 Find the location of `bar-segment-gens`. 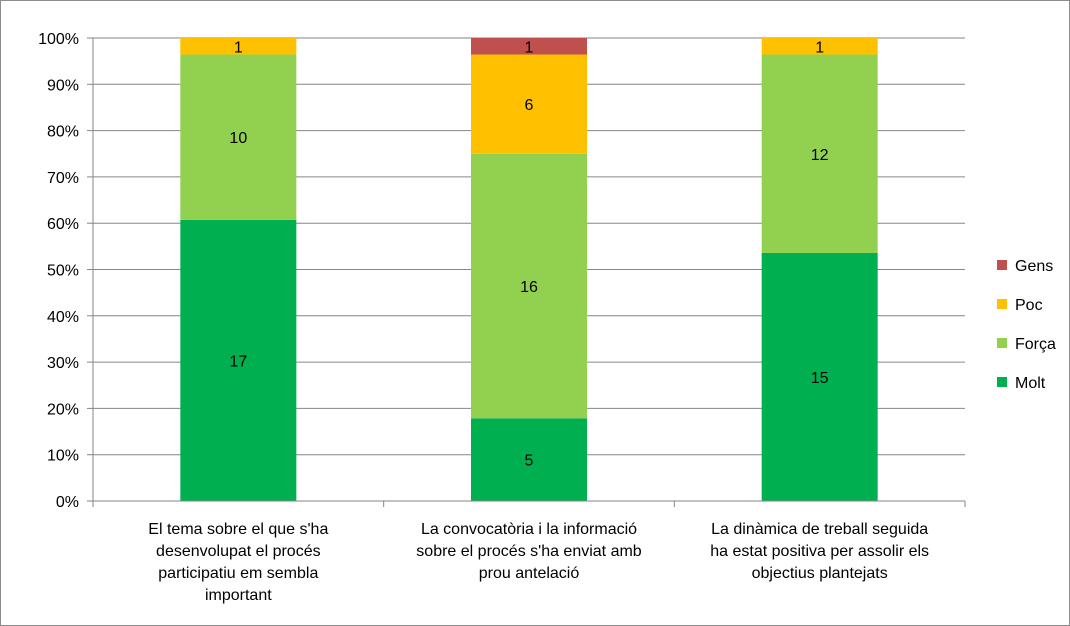

bar-segment-gens is located at coordinates (529, 46).